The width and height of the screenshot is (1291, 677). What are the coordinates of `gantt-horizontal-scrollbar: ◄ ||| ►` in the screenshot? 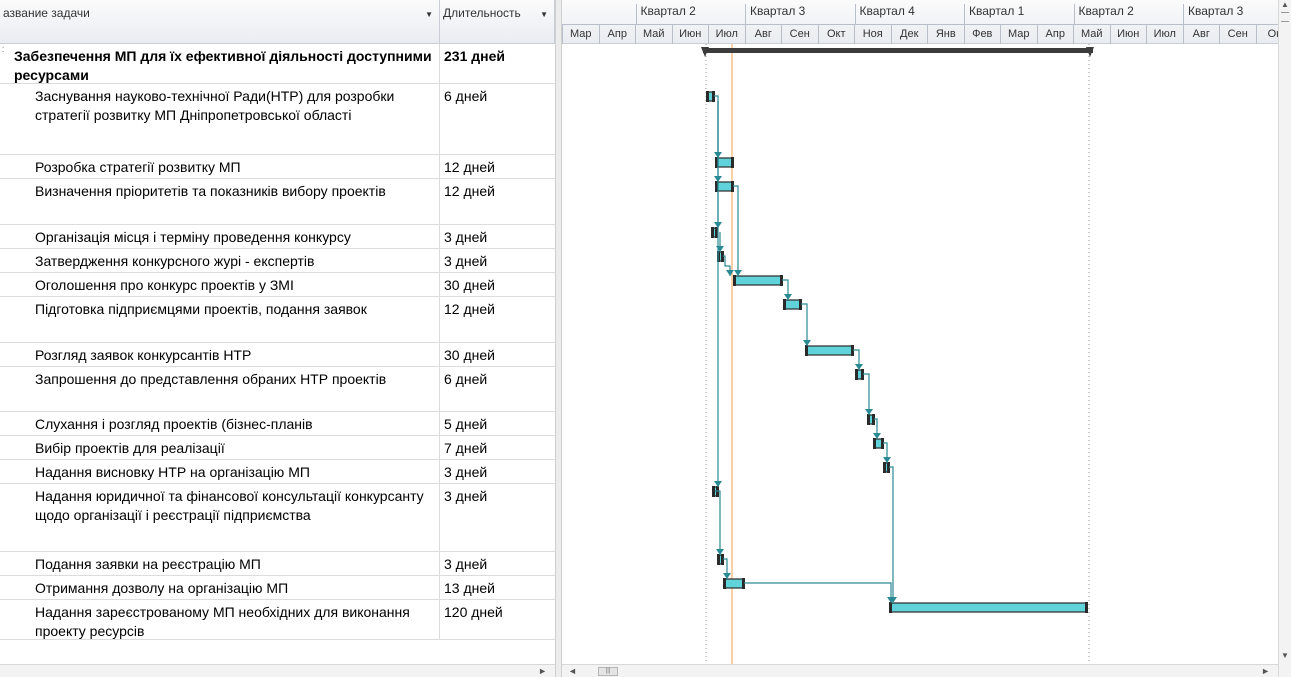 It's located at (920, 670).